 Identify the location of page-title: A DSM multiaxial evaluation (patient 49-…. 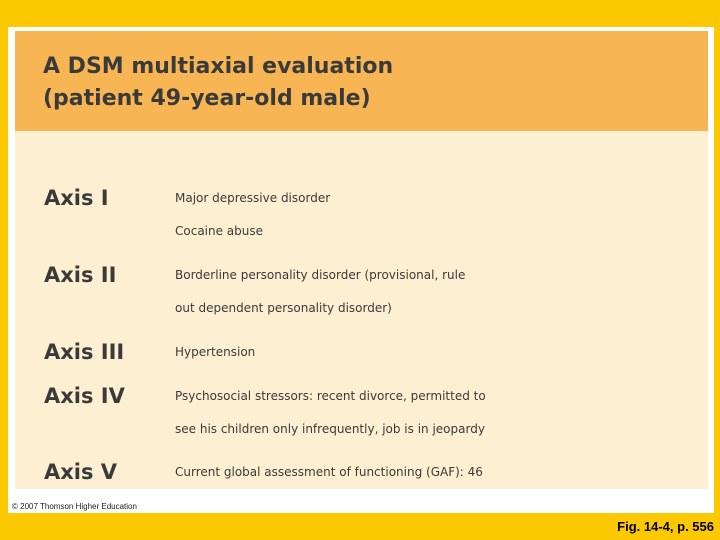
(218, 83).